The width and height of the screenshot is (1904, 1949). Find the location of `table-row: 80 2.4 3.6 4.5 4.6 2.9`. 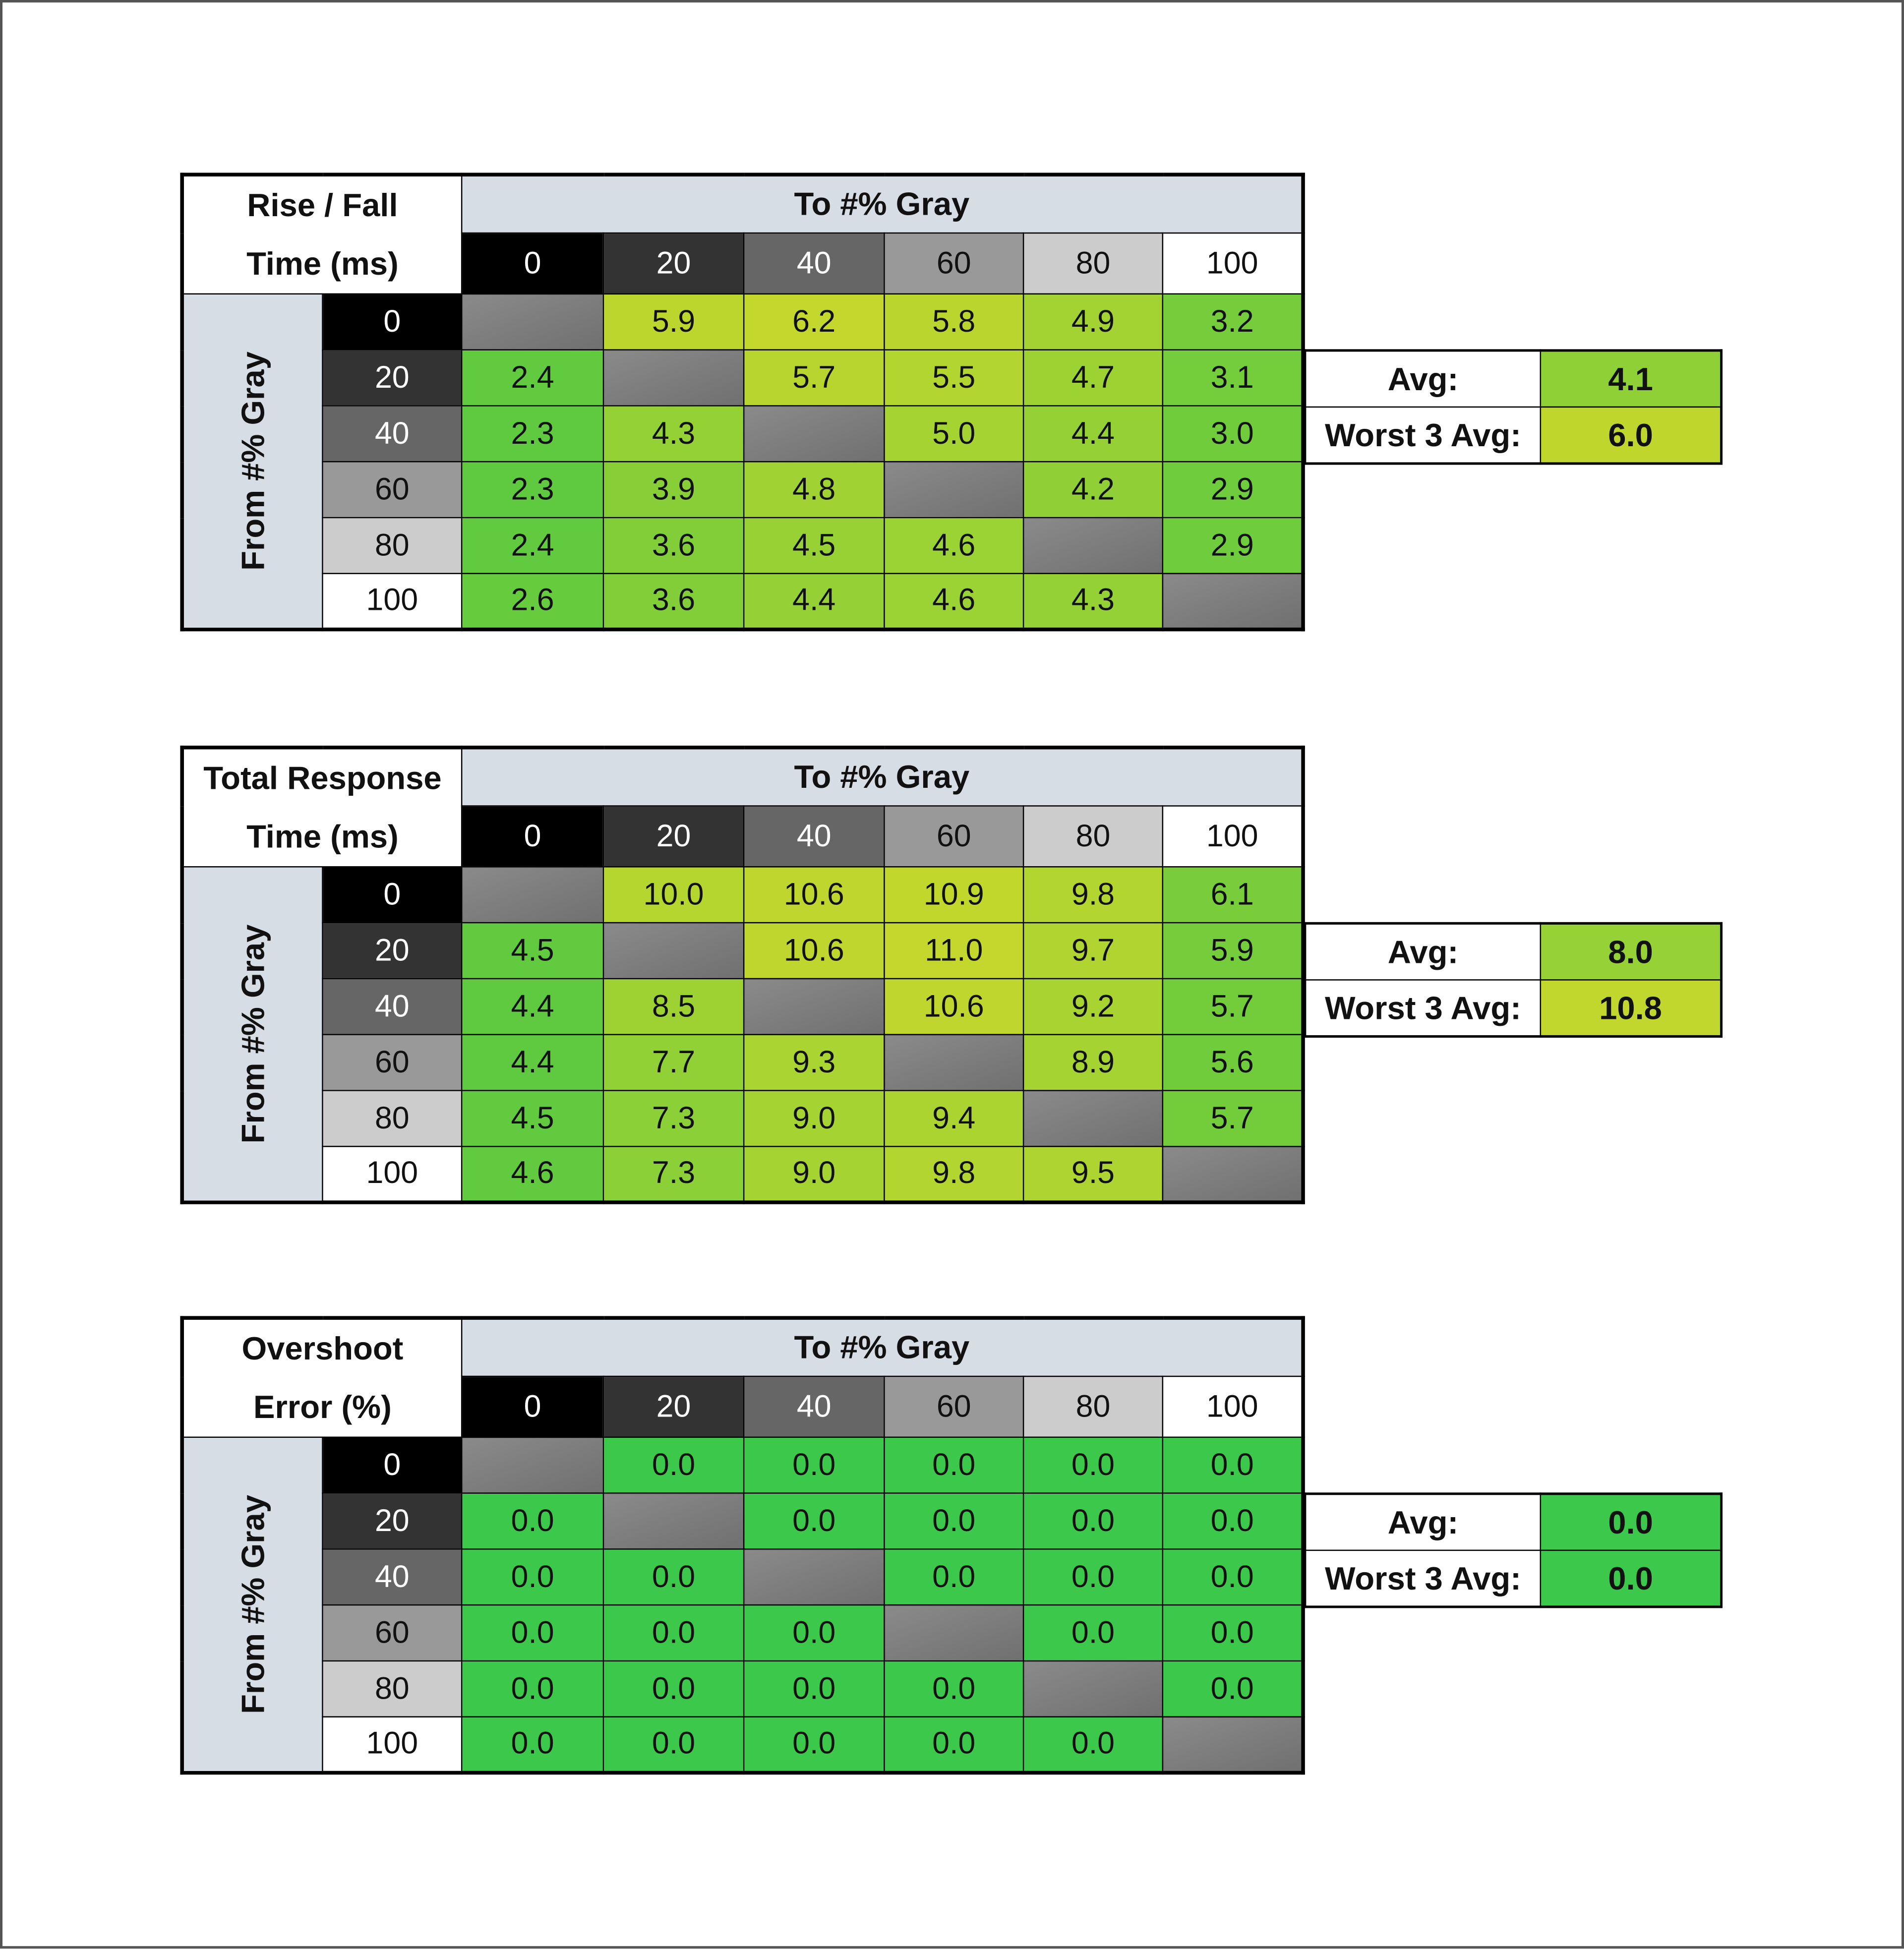

table-row: 80 2.4 3.6 4.5 4.6 2.9 is located at coordinates (743, 546).